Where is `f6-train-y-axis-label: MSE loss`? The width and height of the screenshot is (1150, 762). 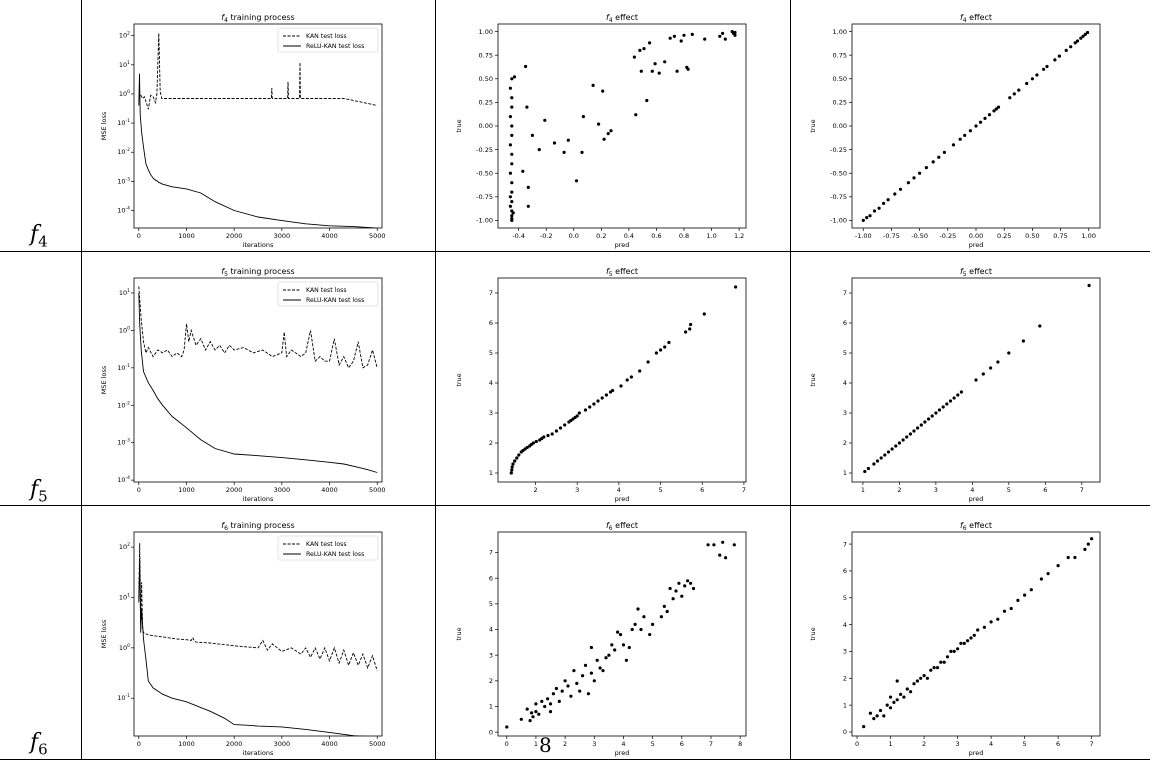
f6-train-y-axis-label: MSE loss is located at coordinates (104, 633).